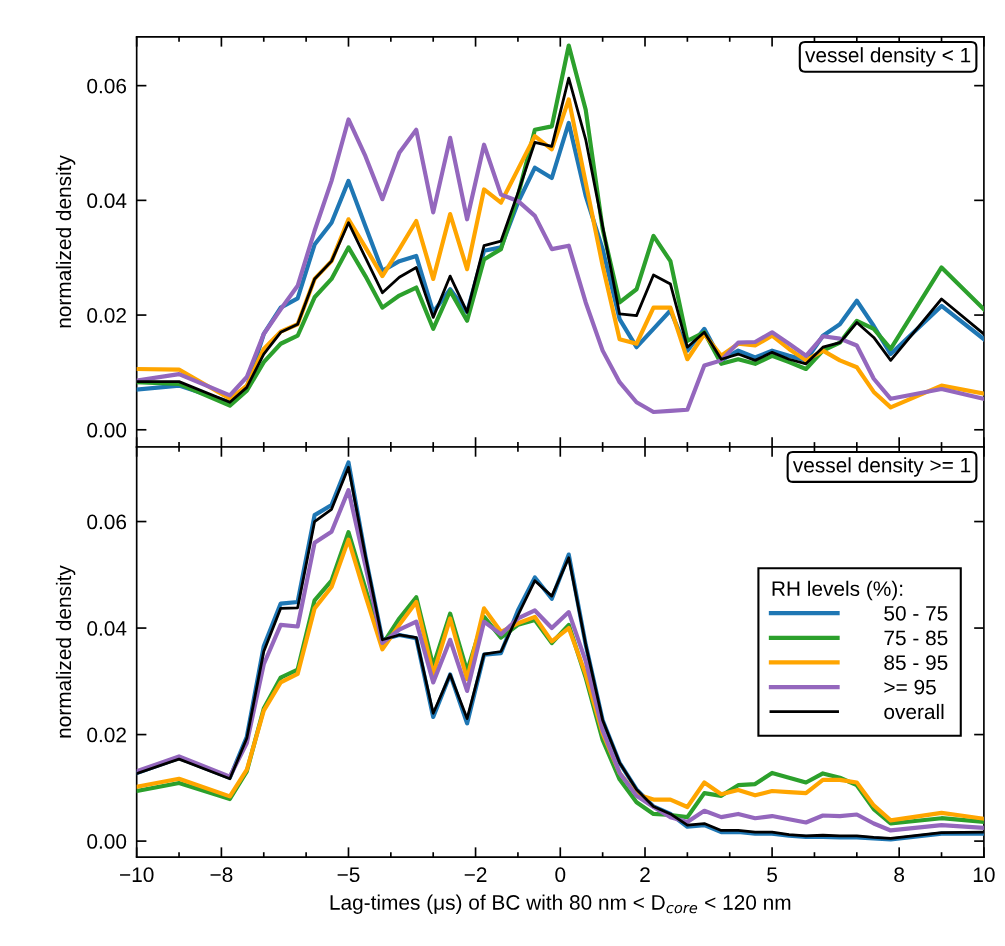  I want to click on x-tick-label: 2, so click(645, 874).